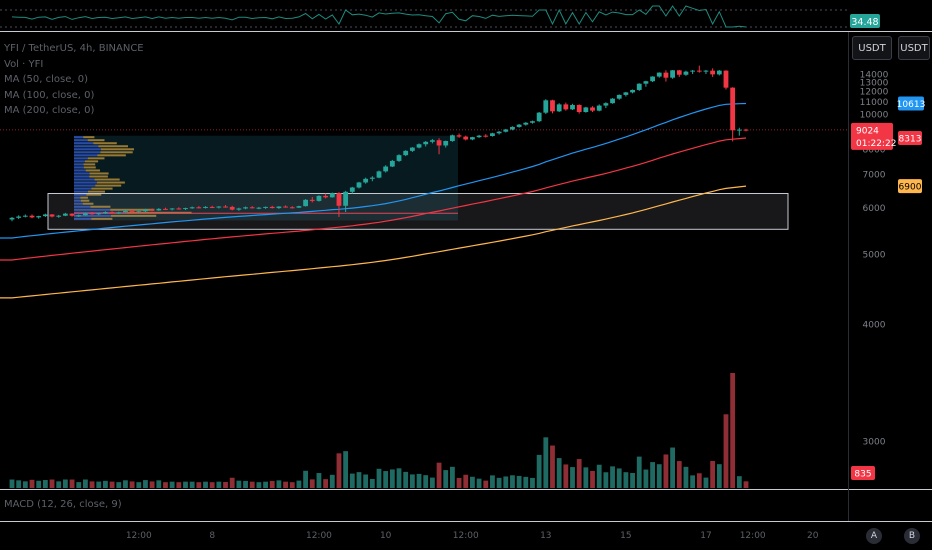 The width and height of the screenshot is (932, 550). What do you see at coordinates (874, 536) in the screenshot?
I see `auto-scale-button: A` at bounding box center [874, 536].